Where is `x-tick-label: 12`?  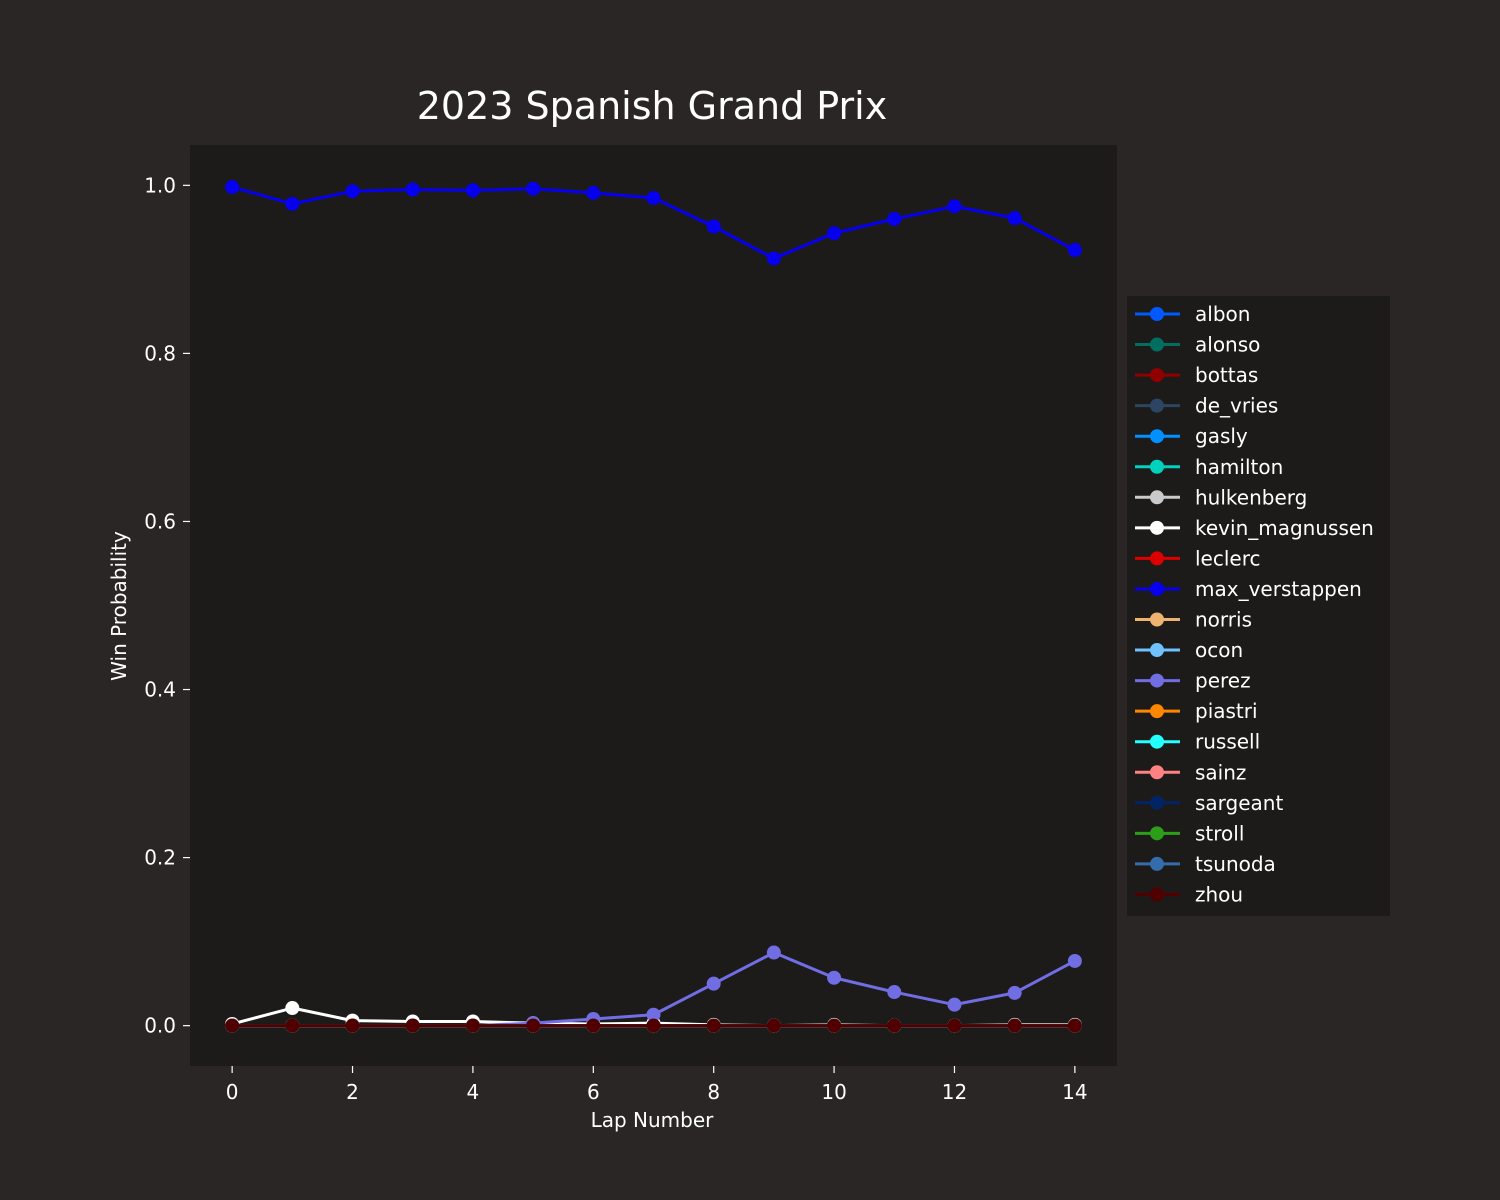 x-tick-label: 12 is located at coordinates (954, 1092).